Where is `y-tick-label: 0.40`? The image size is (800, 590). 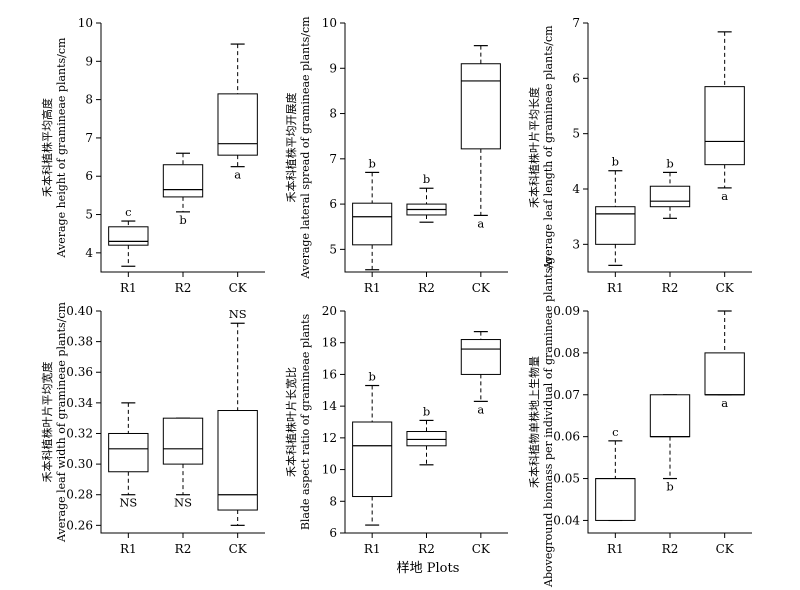
y-tick-label: 0.40 is located at coordinates (79, 311).